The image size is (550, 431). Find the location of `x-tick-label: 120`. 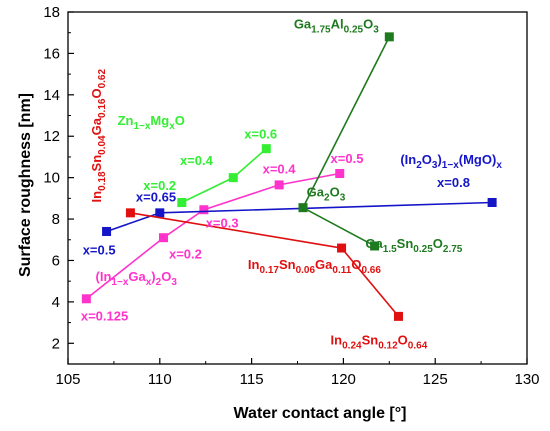

x-tick-label: 120 is located at coordinates (343, 379).